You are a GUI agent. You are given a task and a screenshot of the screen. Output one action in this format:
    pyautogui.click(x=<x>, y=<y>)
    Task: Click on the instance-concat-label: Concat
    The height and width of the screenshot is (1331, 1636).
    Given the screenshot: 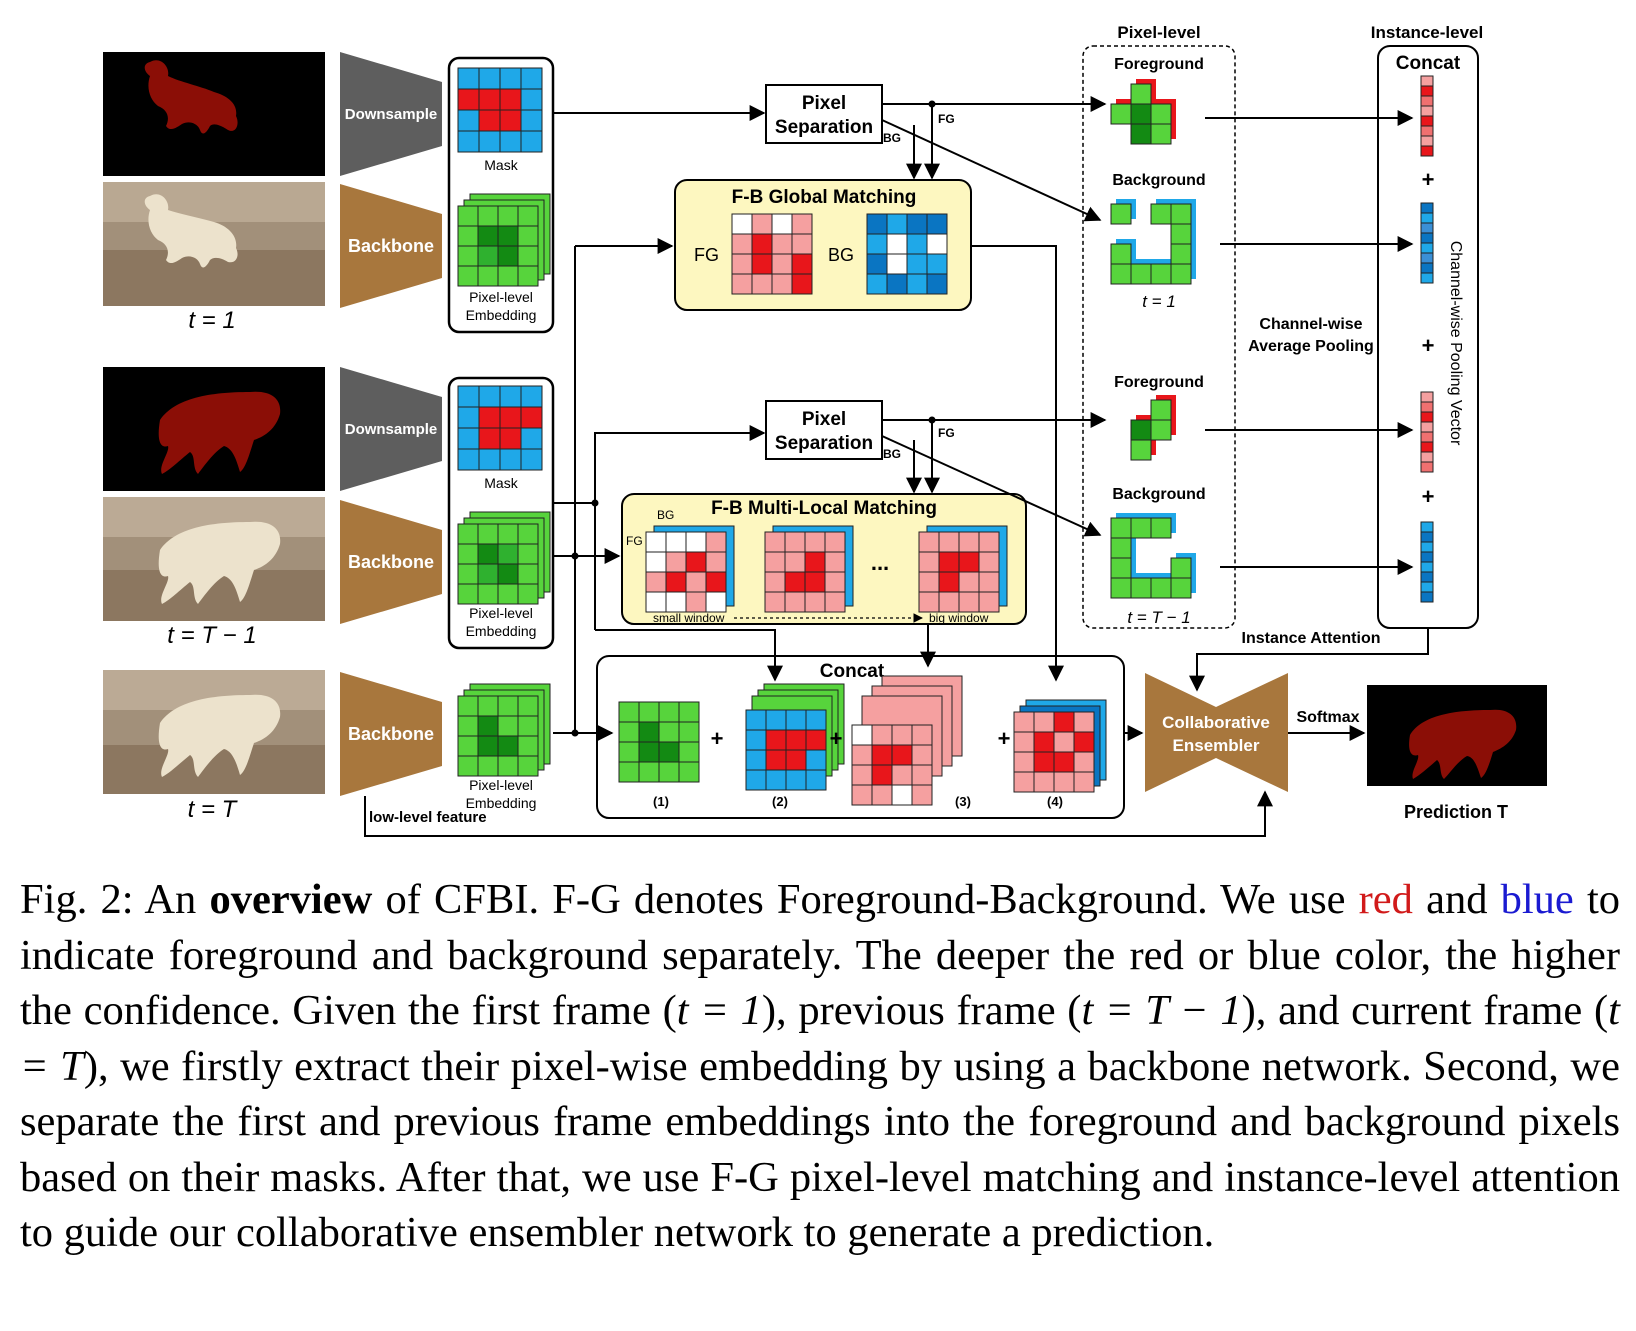 What is the action you would take?
    pyautogui.click(x=1428, y=63)
    